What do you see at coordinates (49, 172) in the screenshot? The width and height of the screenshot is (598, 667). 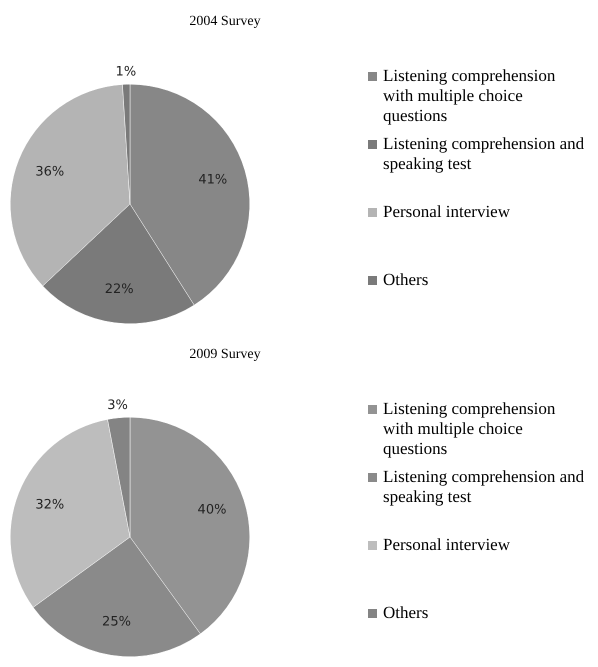 I see `data-label: 36%` at bounding box center [49, 172].